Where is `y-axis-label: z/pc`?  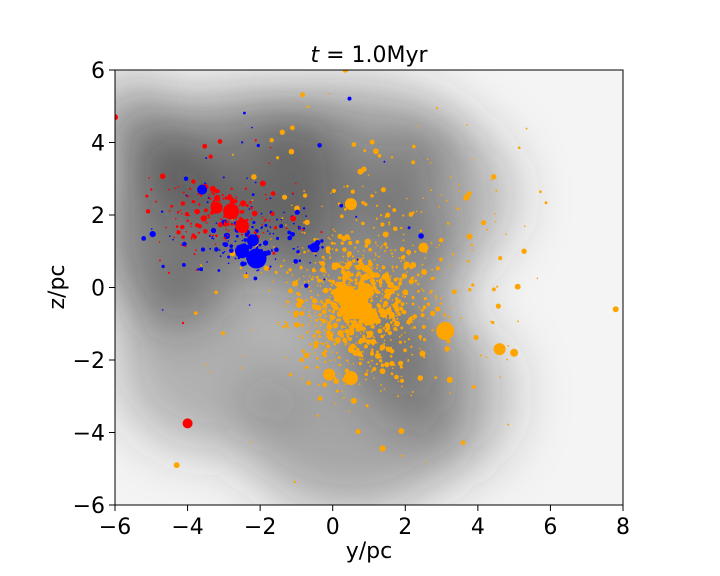
y-axis-label: z/pc is located at coordinates (57, 286).